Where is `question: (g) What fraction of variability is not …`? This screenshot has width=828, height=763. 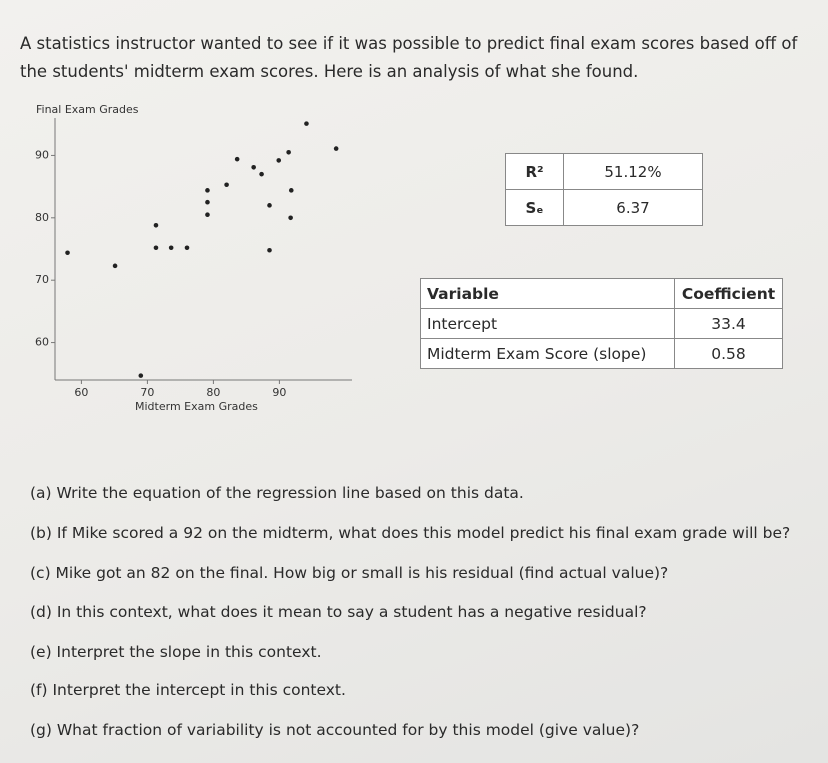
question: (g) What fraction of variability is not … is located at coordinates (335, 730).